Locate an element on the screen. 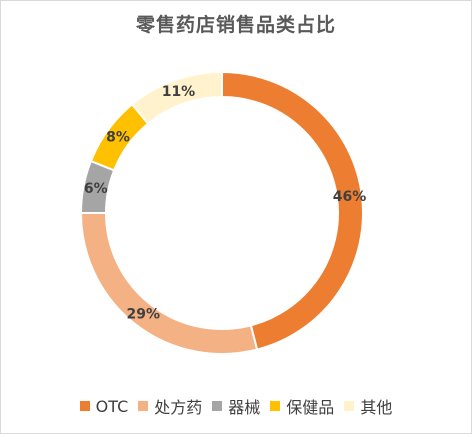 The width and height of the screenshot is (472, 434). legend-item: 器械 is located at coordinates (236, 406).